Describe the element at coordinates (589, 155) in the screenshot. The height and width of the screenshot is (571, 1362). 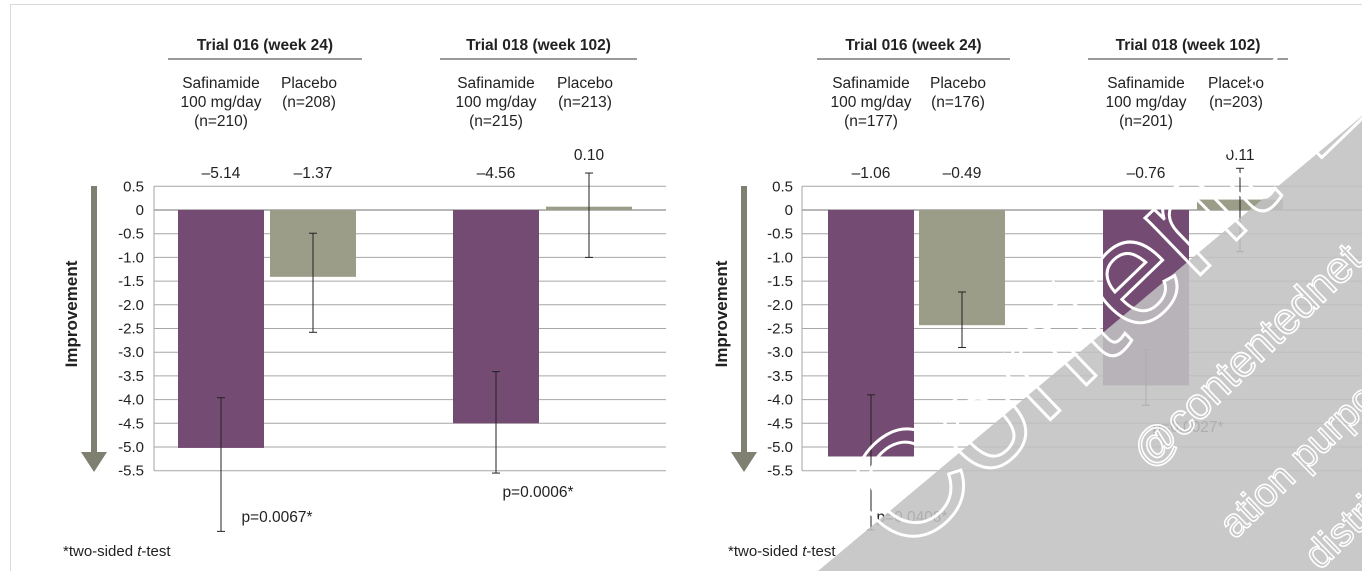
I see `bar-value-label: 0.10` at that location.